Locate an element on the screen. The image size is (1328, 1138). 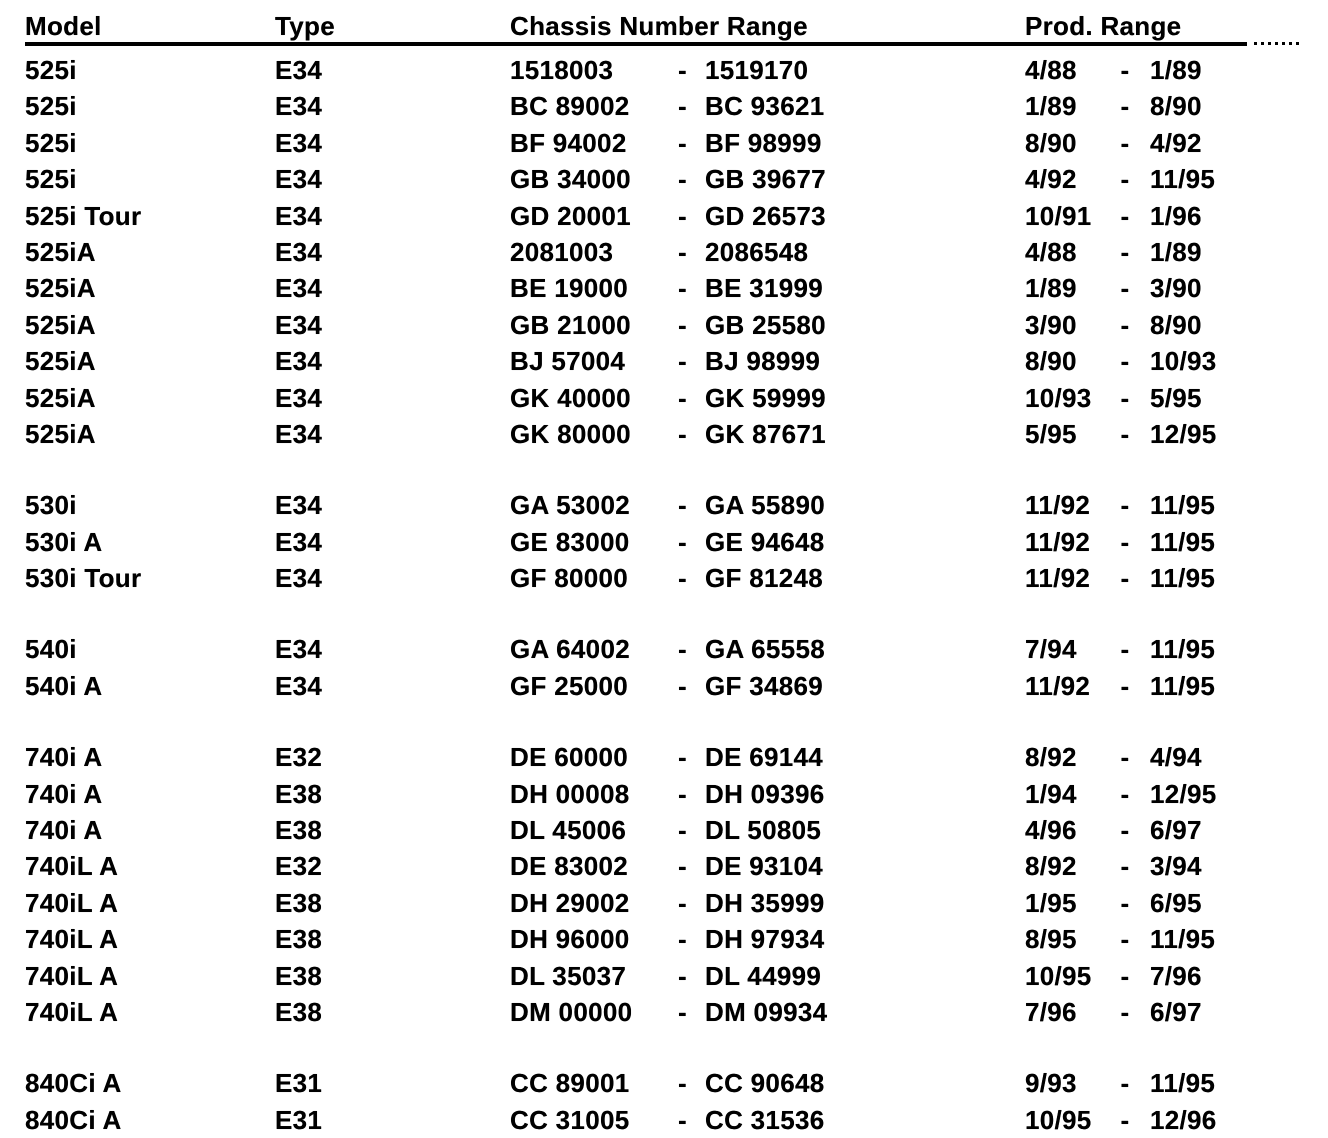
chassis-from-cell: BC 89002 is located at coordinates (570, 106).